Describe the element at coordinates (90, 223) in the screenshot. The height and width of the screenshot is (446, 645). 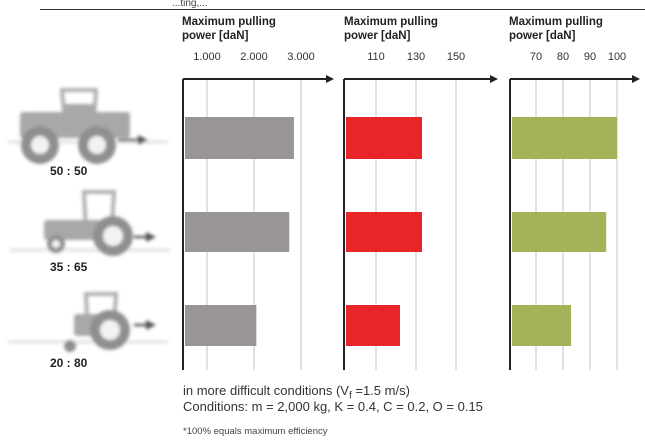
I see `tractor-35-65-icon` at that location.